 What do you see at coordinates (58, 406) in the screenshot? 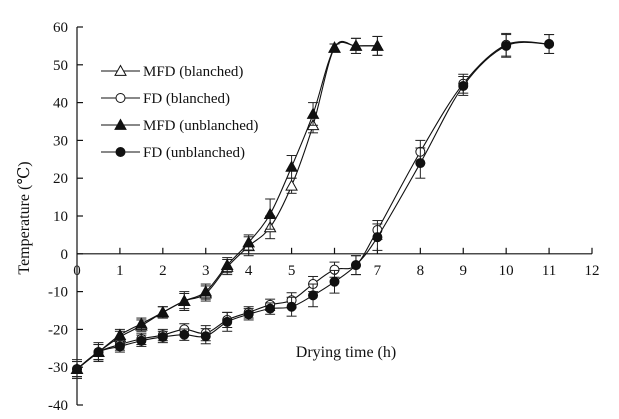
I see `y-tick-label: -40` at bounding box center [58, 406].